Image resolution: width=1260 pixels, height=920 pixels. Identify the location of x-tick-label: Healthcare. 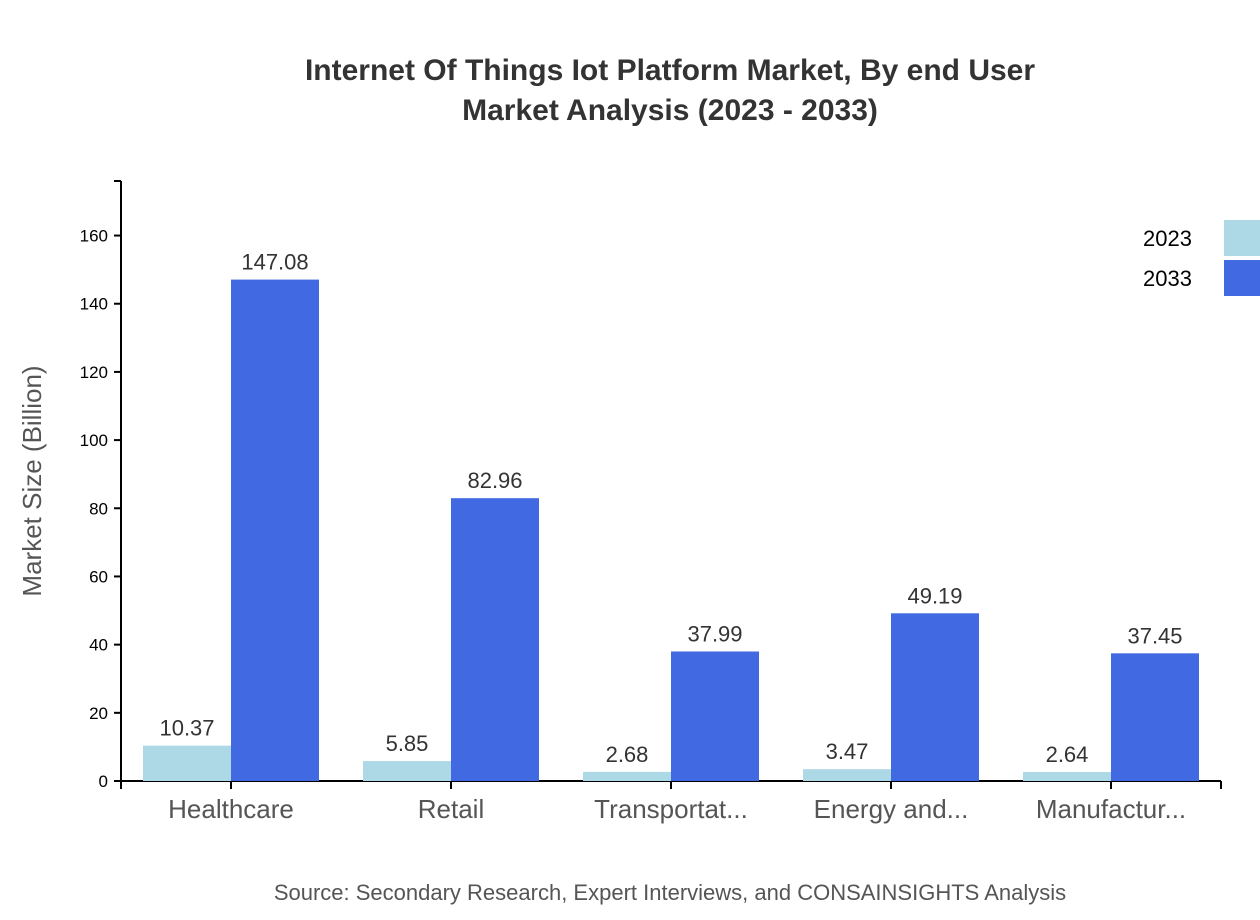
(231, 809).